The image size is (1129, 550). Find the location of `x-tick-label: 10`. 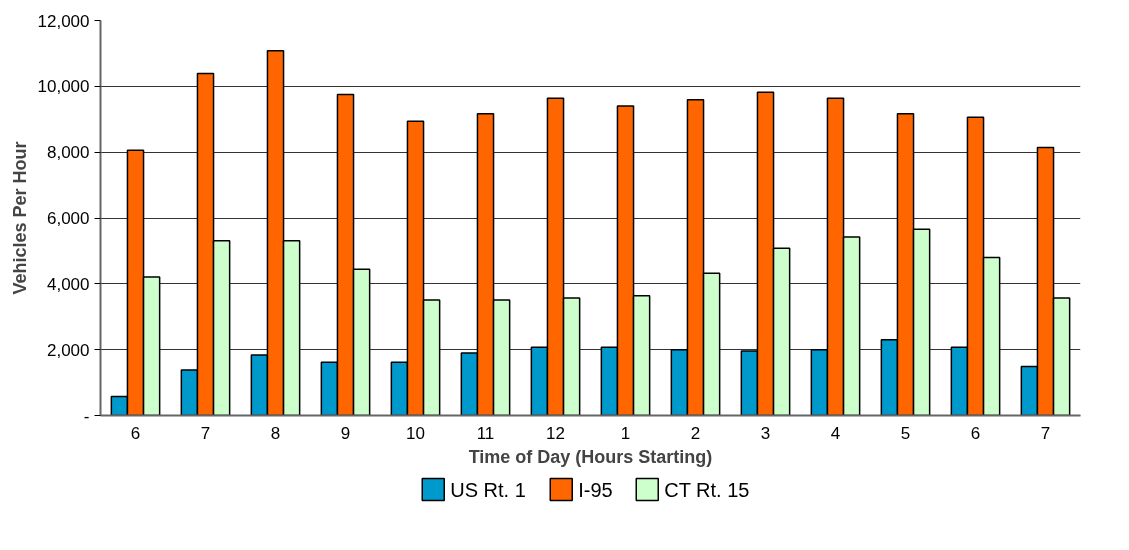

x-tick-label: 10 is located at coordinates (415, 433).